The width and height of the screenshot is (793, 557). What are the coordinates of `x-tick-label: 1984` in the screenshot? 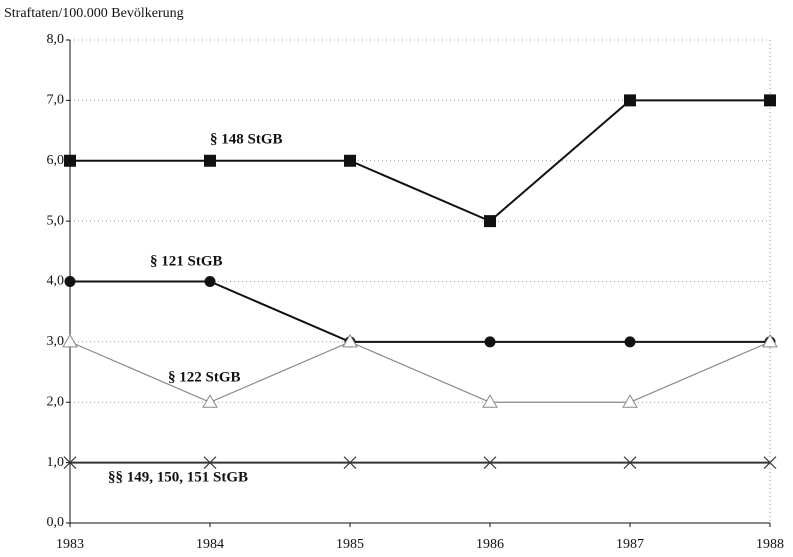 It's located at (210, 544).